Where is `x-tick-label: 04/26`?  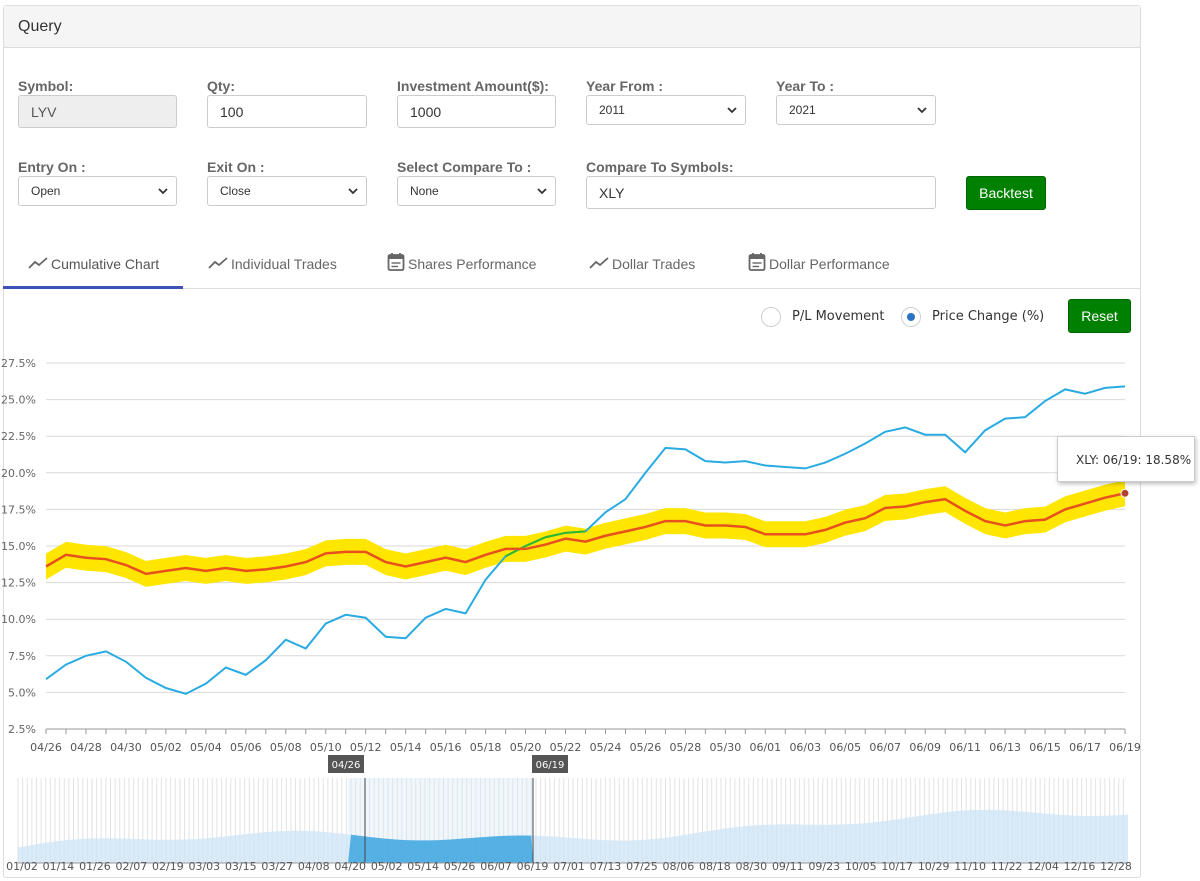
x-tick-label: 04/26 is located at coordinates (46, 747).